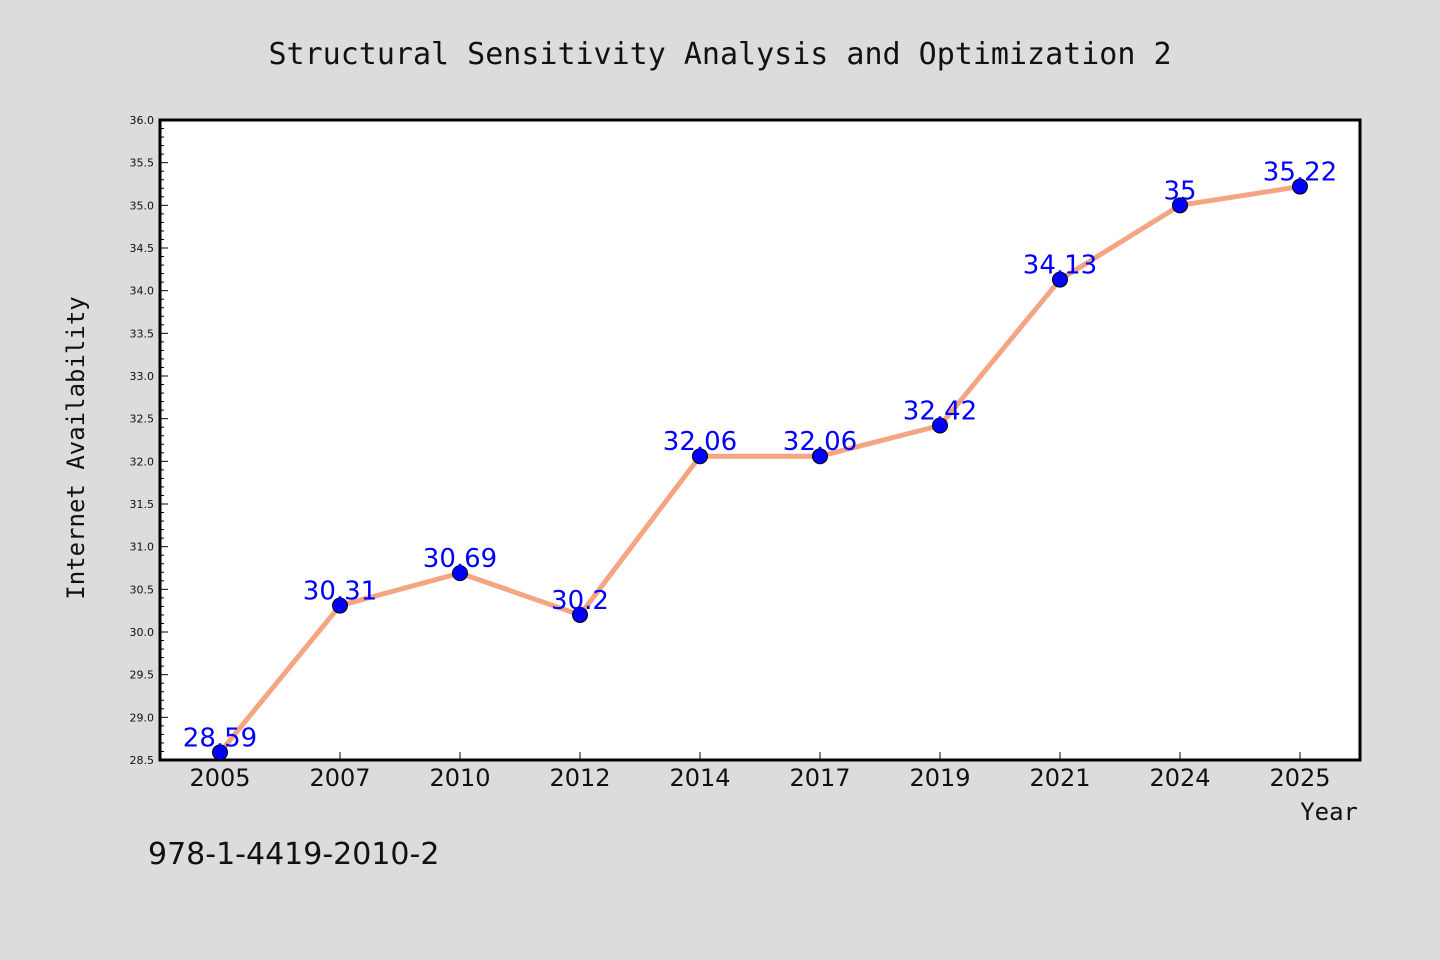  What do you see at coordinates (142, 333) in the screenshot?
I see `y-tick-label: 33.5` at bounding box center [142, 333].